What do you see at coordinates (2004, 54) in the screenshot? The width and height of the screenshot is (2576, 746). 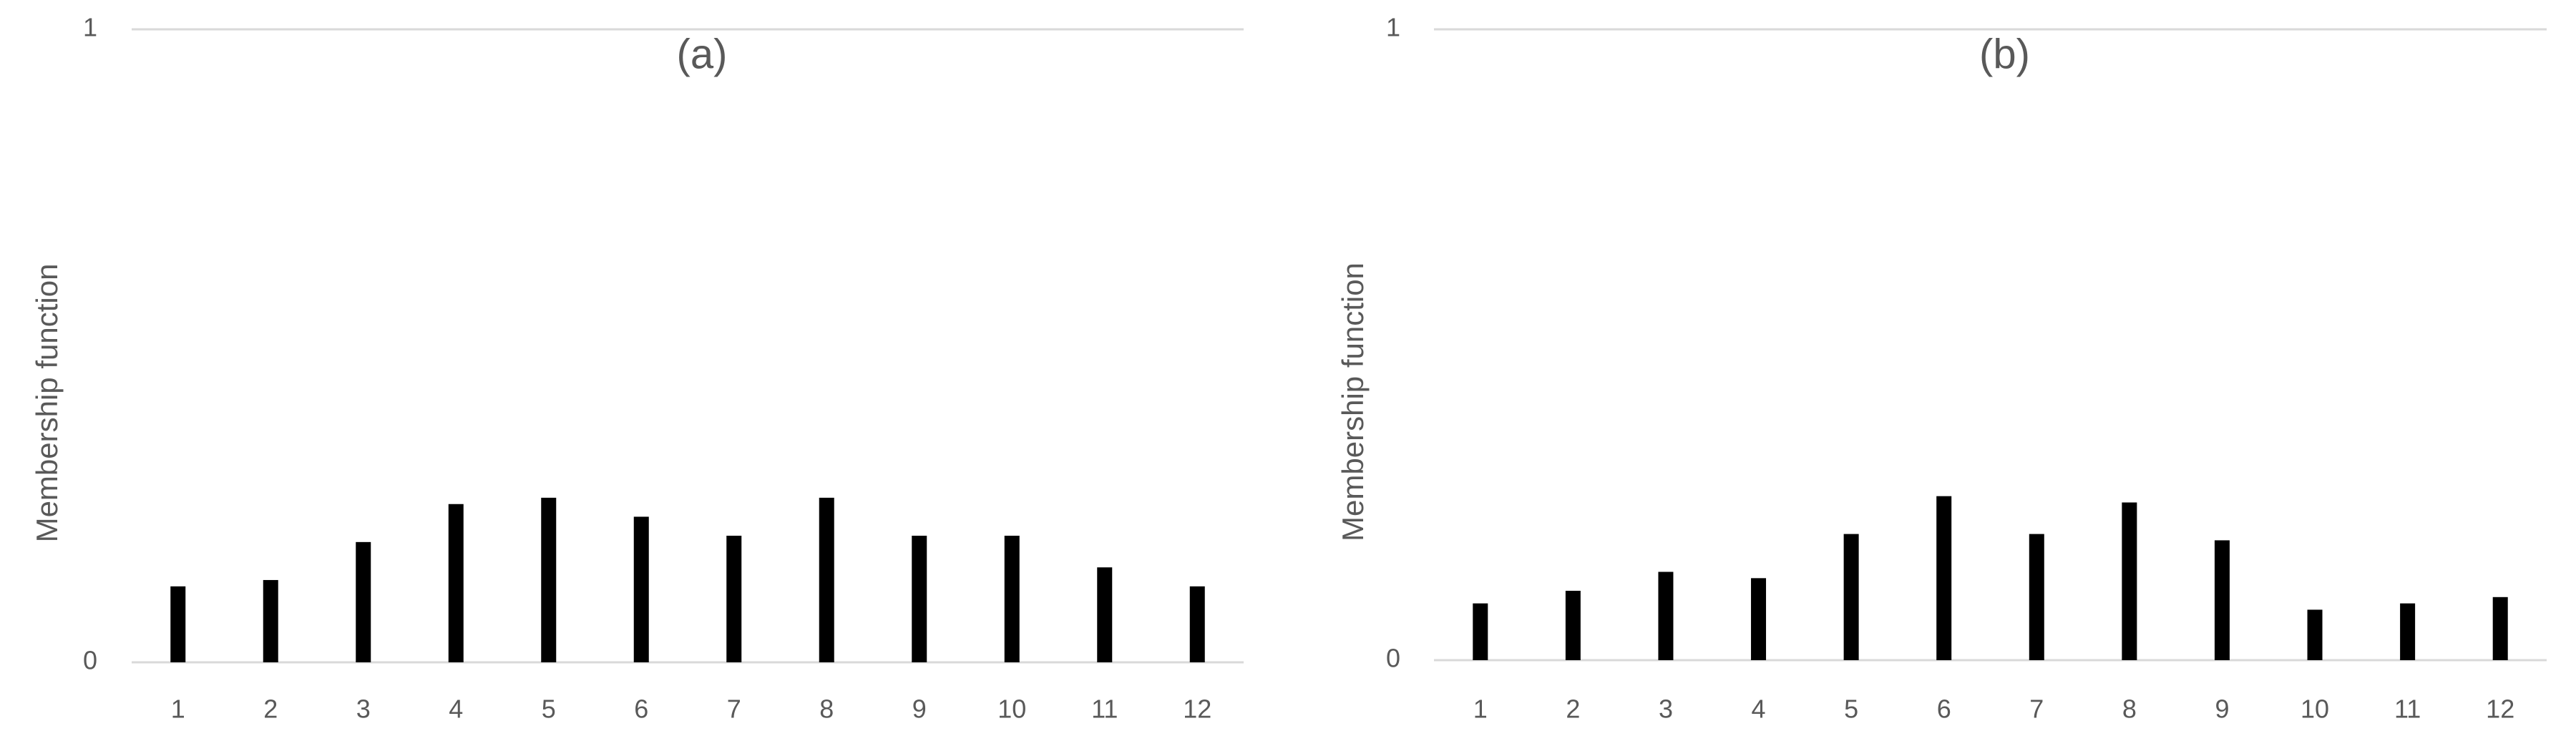 I see `chart-title: (b)` at bounding box center [2004, 54].